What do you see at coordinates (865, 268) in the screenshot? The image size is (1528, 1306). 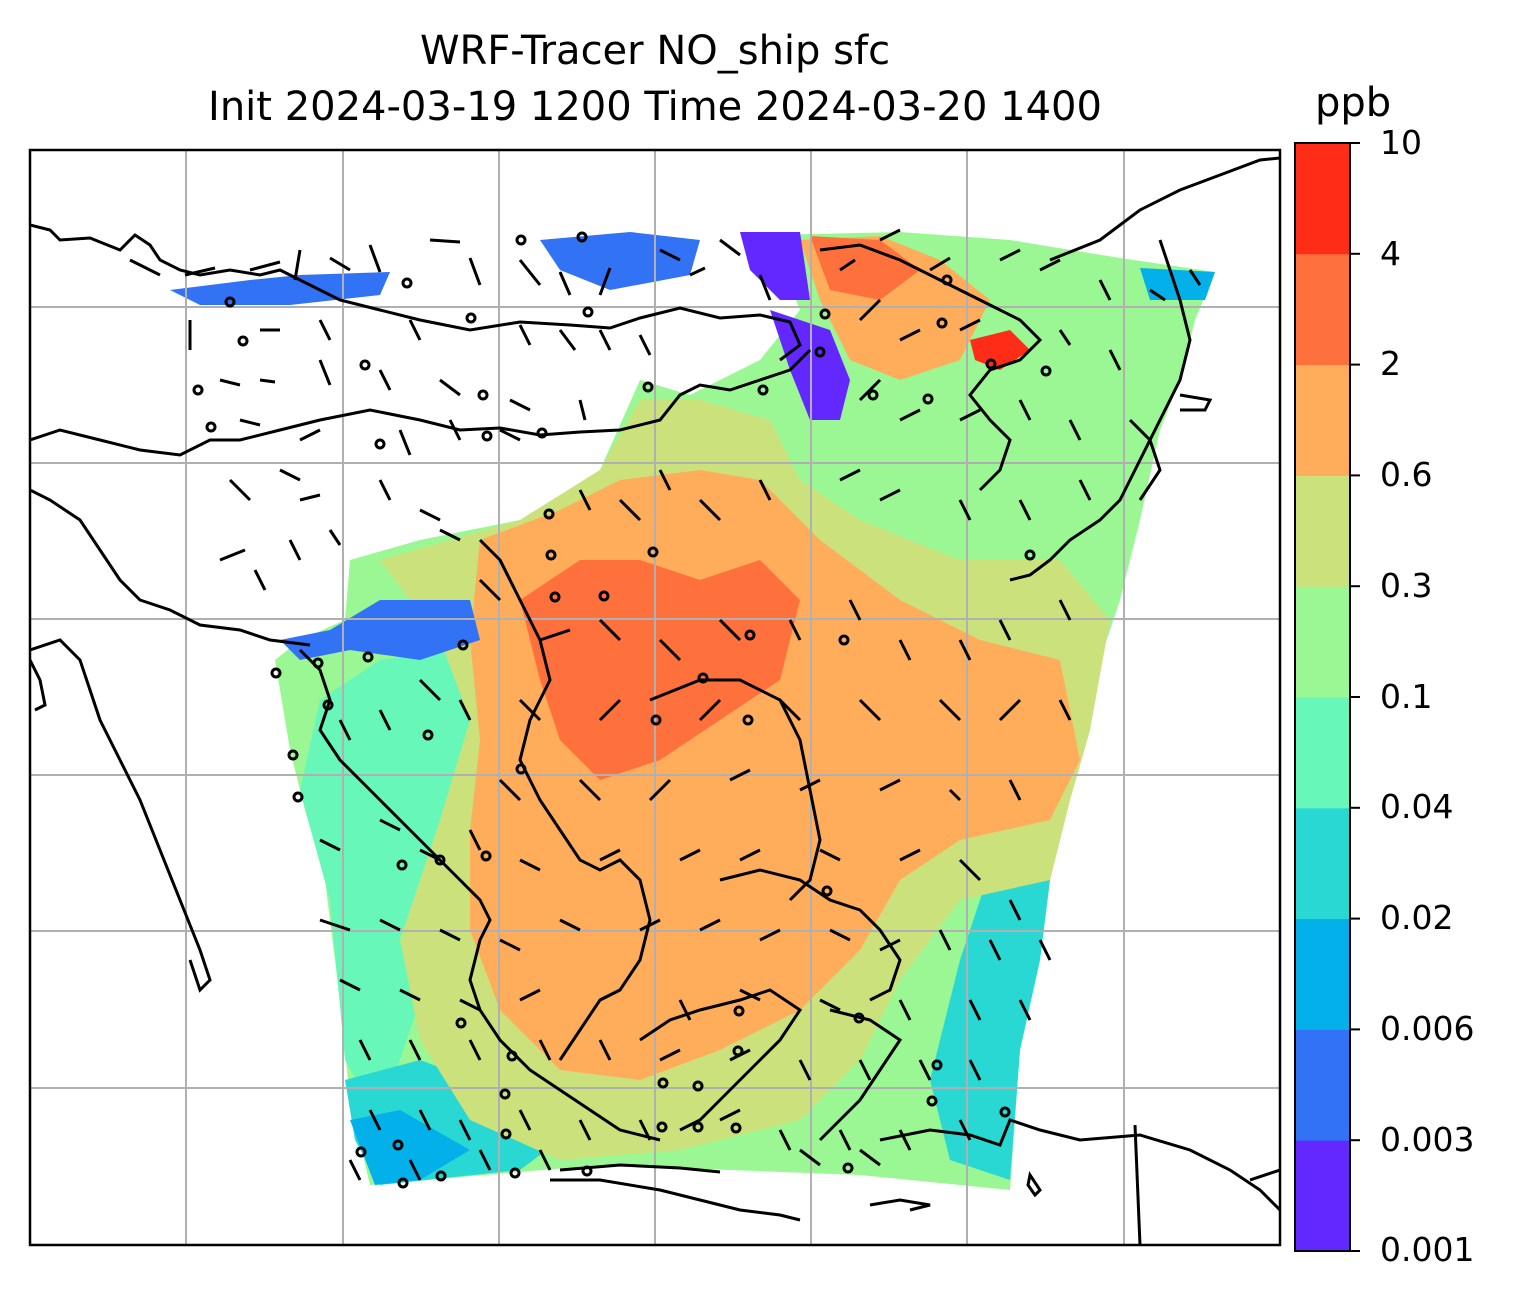 I see `zone-red-orange-north` at bounding box center [865, 268].